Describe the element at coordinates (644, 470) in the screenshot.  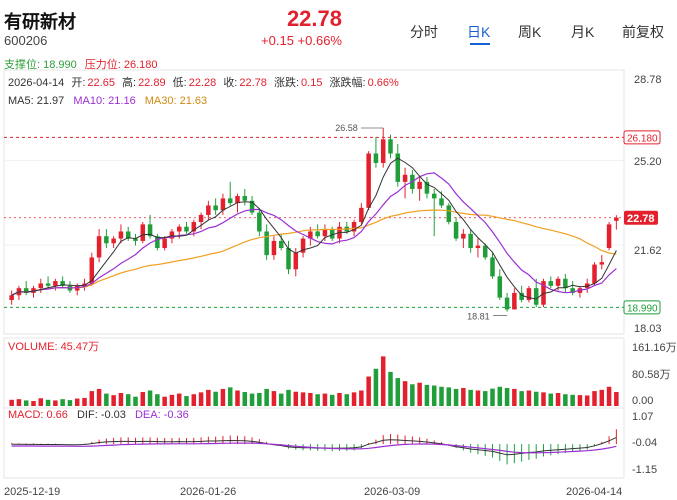
I see `macd-tick-3: -1.15` at that location.